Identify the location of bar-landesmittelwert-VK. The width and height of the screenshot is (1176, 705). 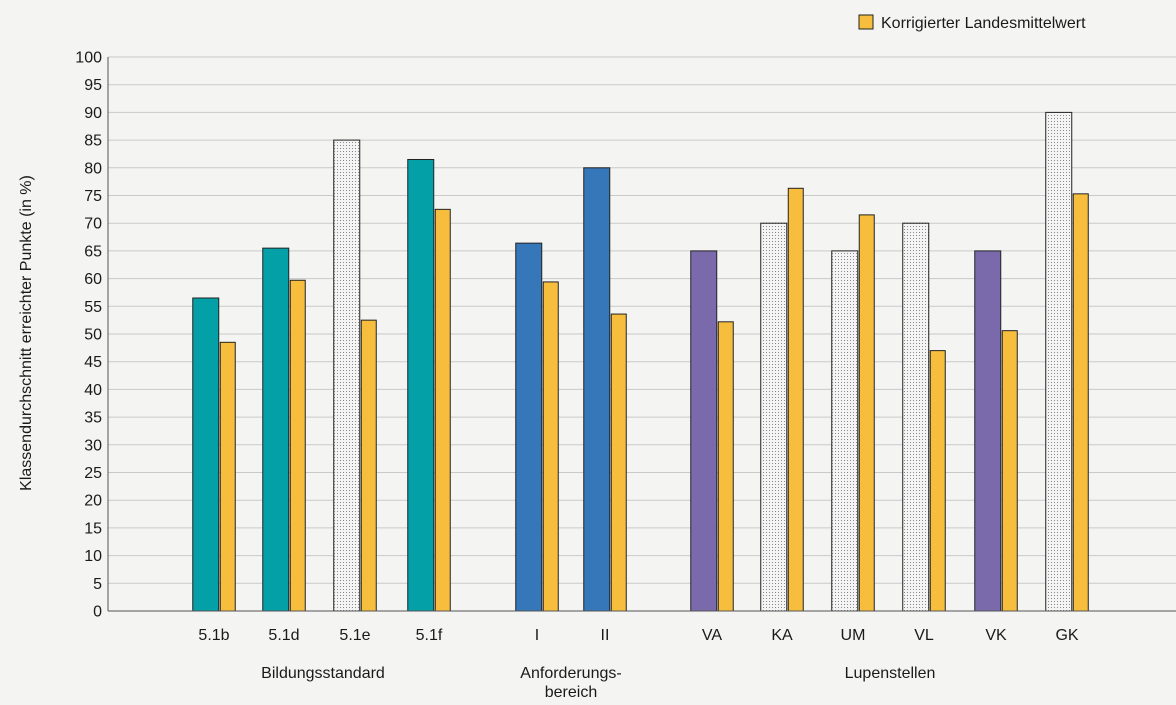
(1009, 471).